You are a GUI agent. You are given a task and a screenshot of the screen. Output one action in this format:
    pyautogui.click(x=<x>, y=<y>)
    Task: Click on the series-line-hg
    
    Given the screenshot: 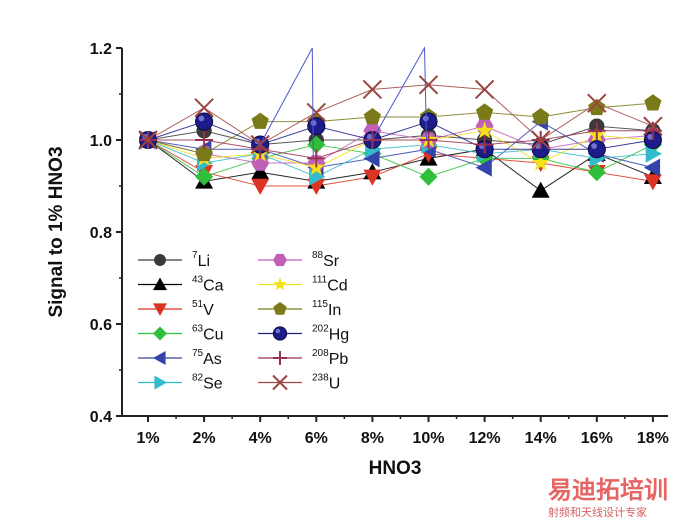 What is the action you would take?
    pyautogui.click(x=400, y=135)
    